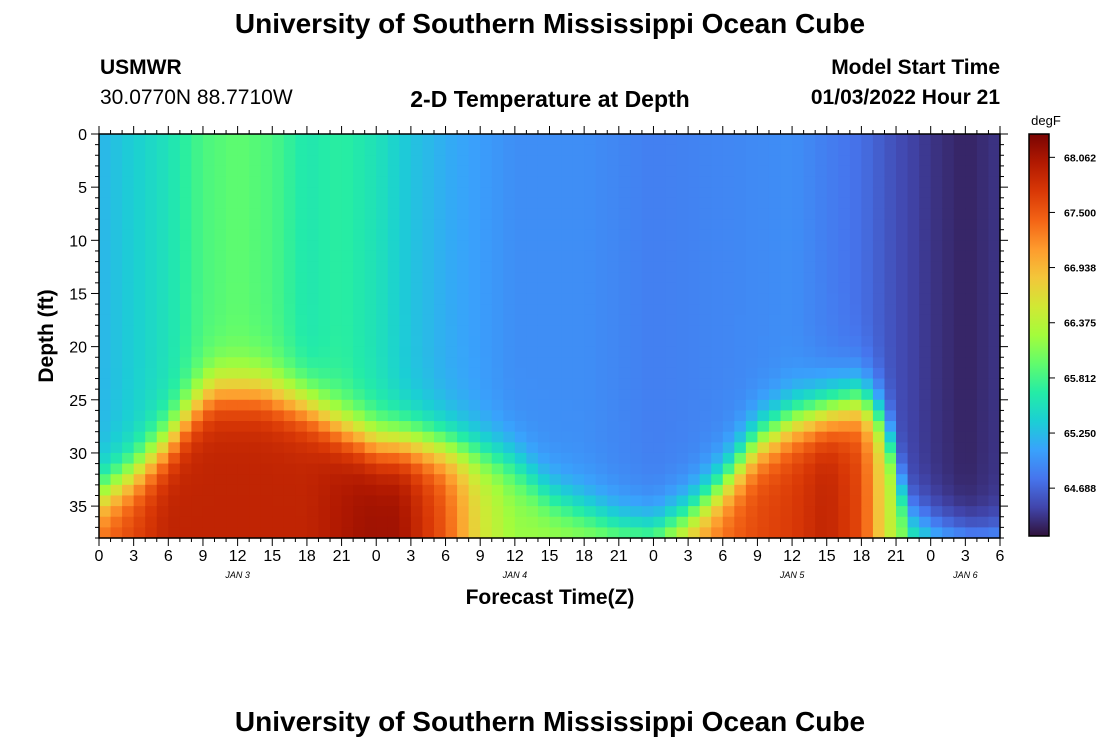  I want to click on x-tick-label: 3, so click(410, 556).